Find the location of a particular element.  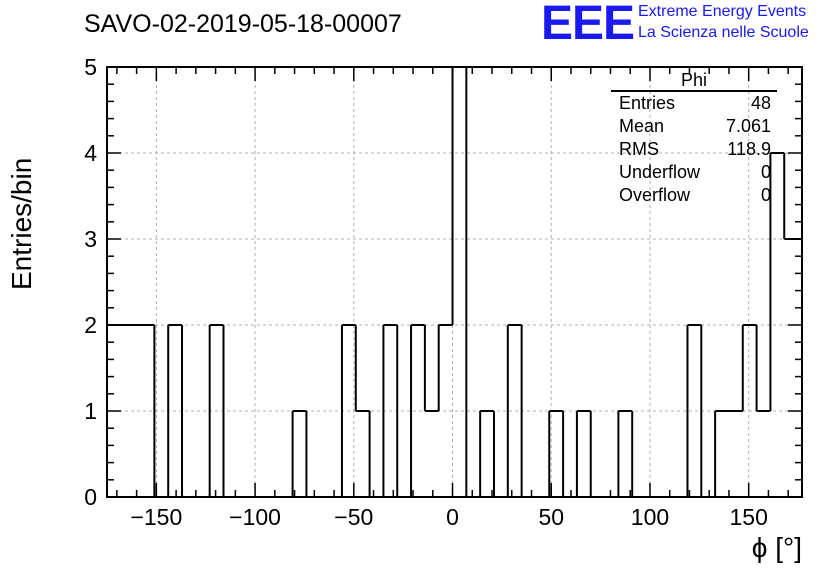

stats-value: 118.9 is located at coordinates (749, 149).